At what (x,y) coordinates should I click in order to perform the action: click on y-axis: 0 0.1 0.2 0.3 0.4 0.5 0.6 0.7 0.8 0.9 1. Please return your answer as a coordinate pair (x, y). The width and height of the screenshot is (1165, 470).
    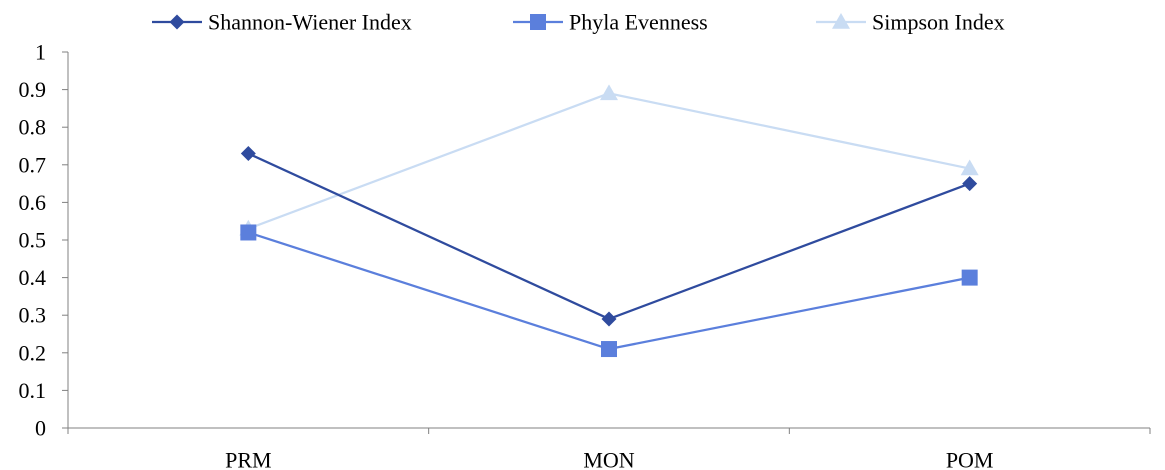
    Looking at the image, I should click on (44, 240).